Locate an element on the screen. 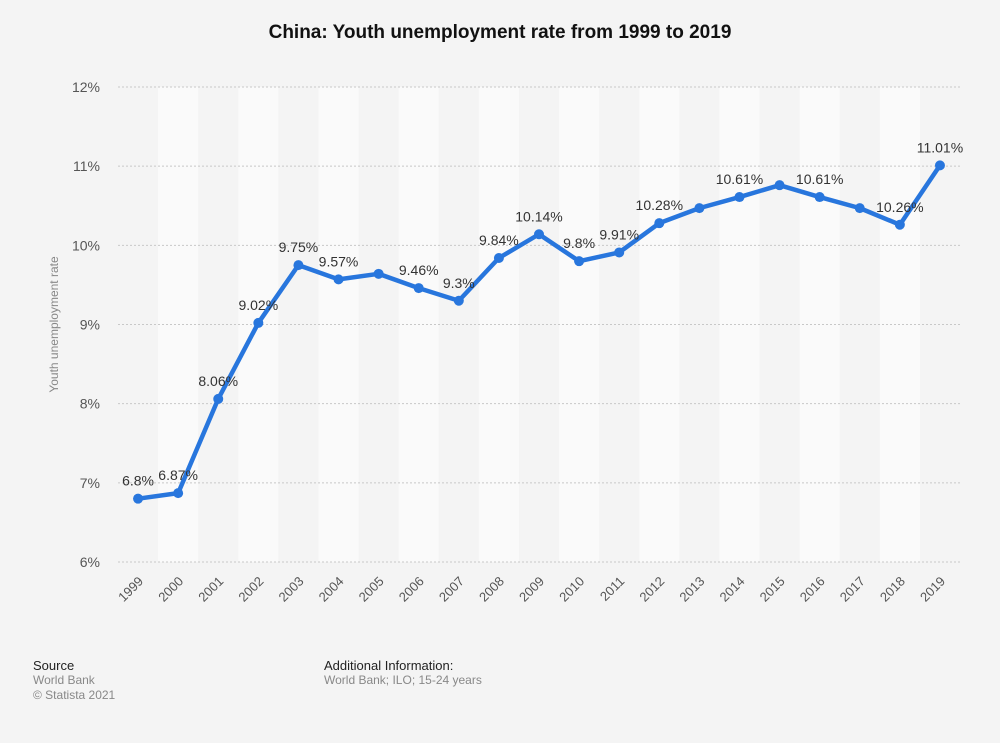  x-tick-label: 2001 is located at coordinates (210, 589).